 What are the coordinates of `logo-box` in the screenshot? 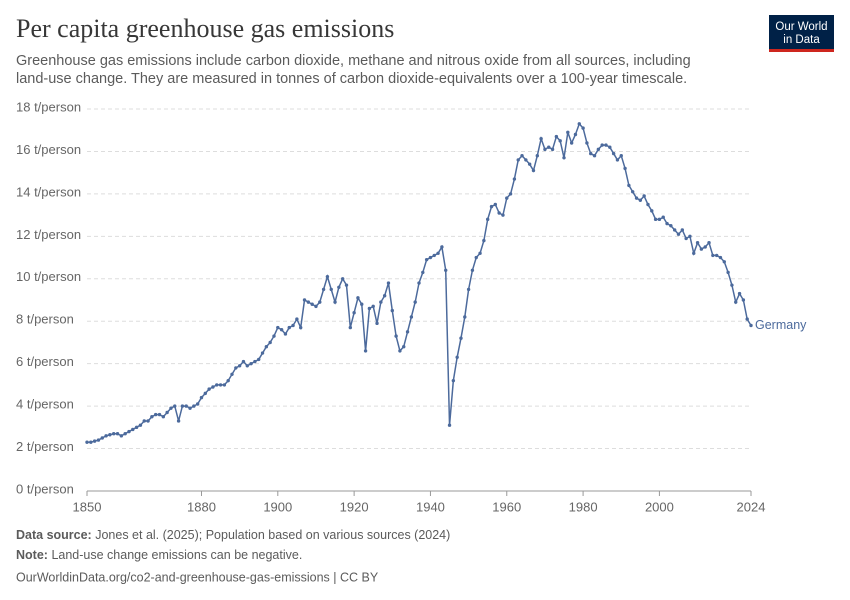 It's located at (801, 33).